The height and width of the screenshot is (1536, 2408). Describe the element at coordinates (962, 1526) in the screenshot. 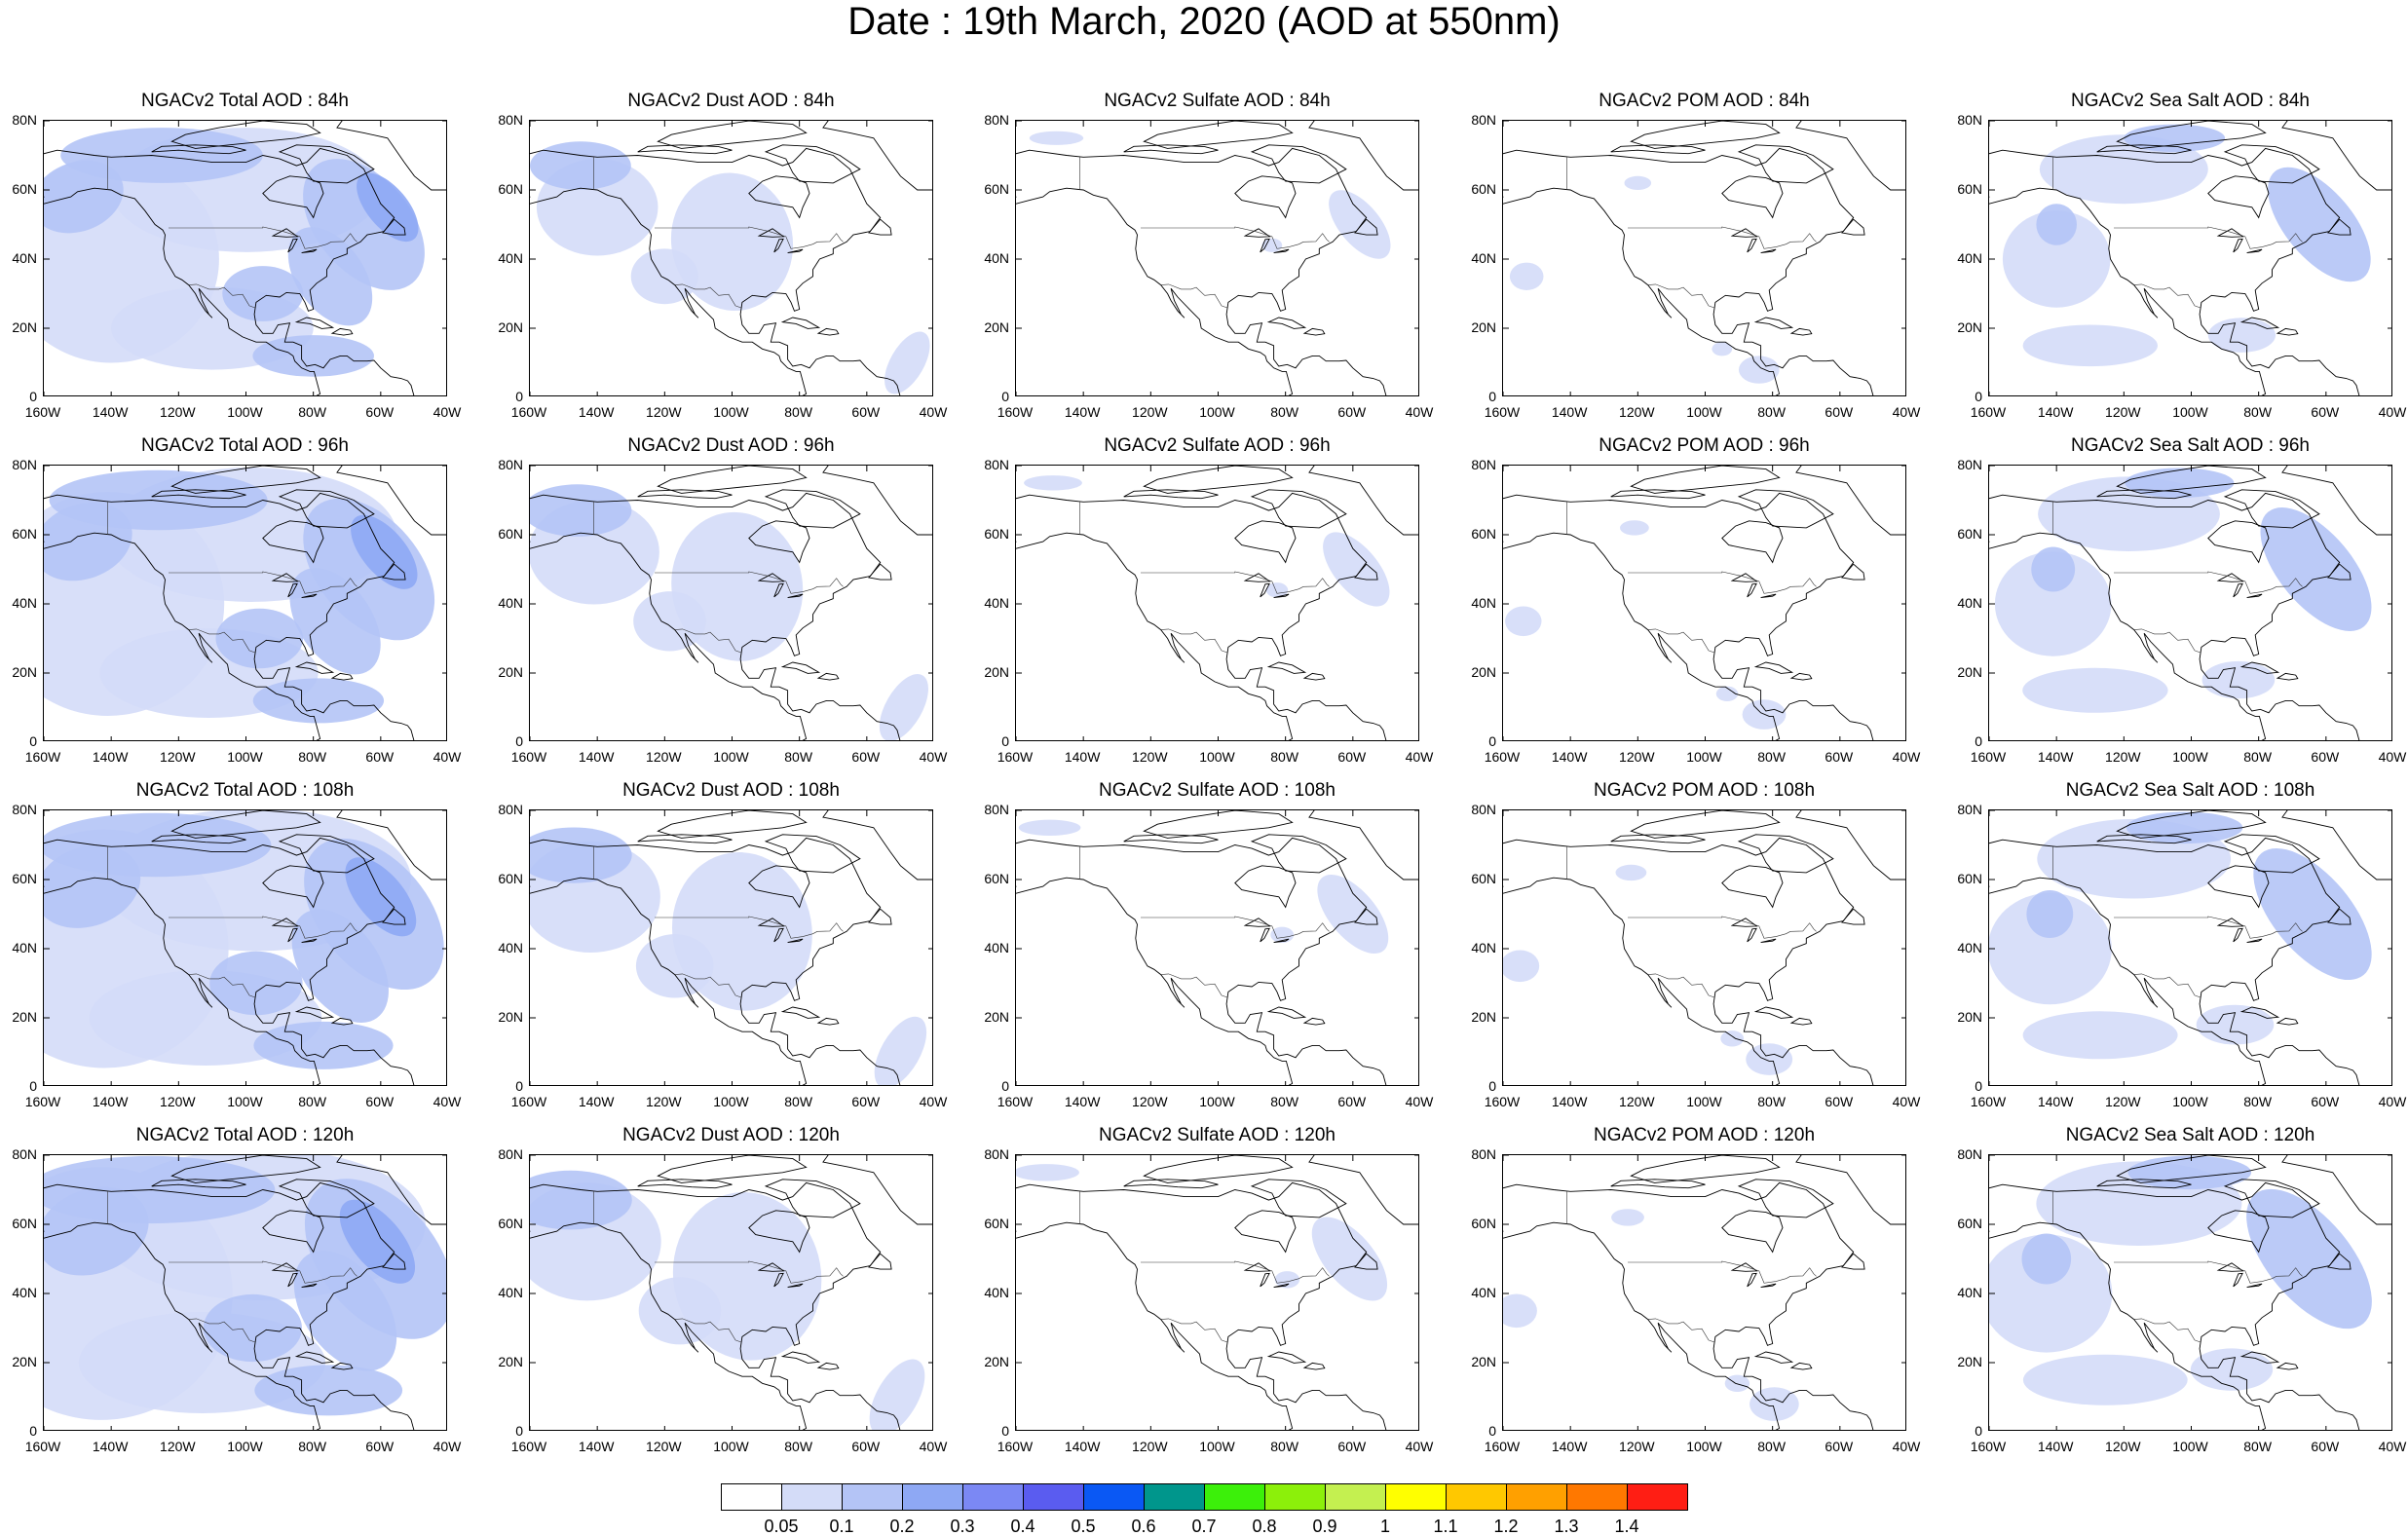

I see `colorbar-label: 0.3` at that location.